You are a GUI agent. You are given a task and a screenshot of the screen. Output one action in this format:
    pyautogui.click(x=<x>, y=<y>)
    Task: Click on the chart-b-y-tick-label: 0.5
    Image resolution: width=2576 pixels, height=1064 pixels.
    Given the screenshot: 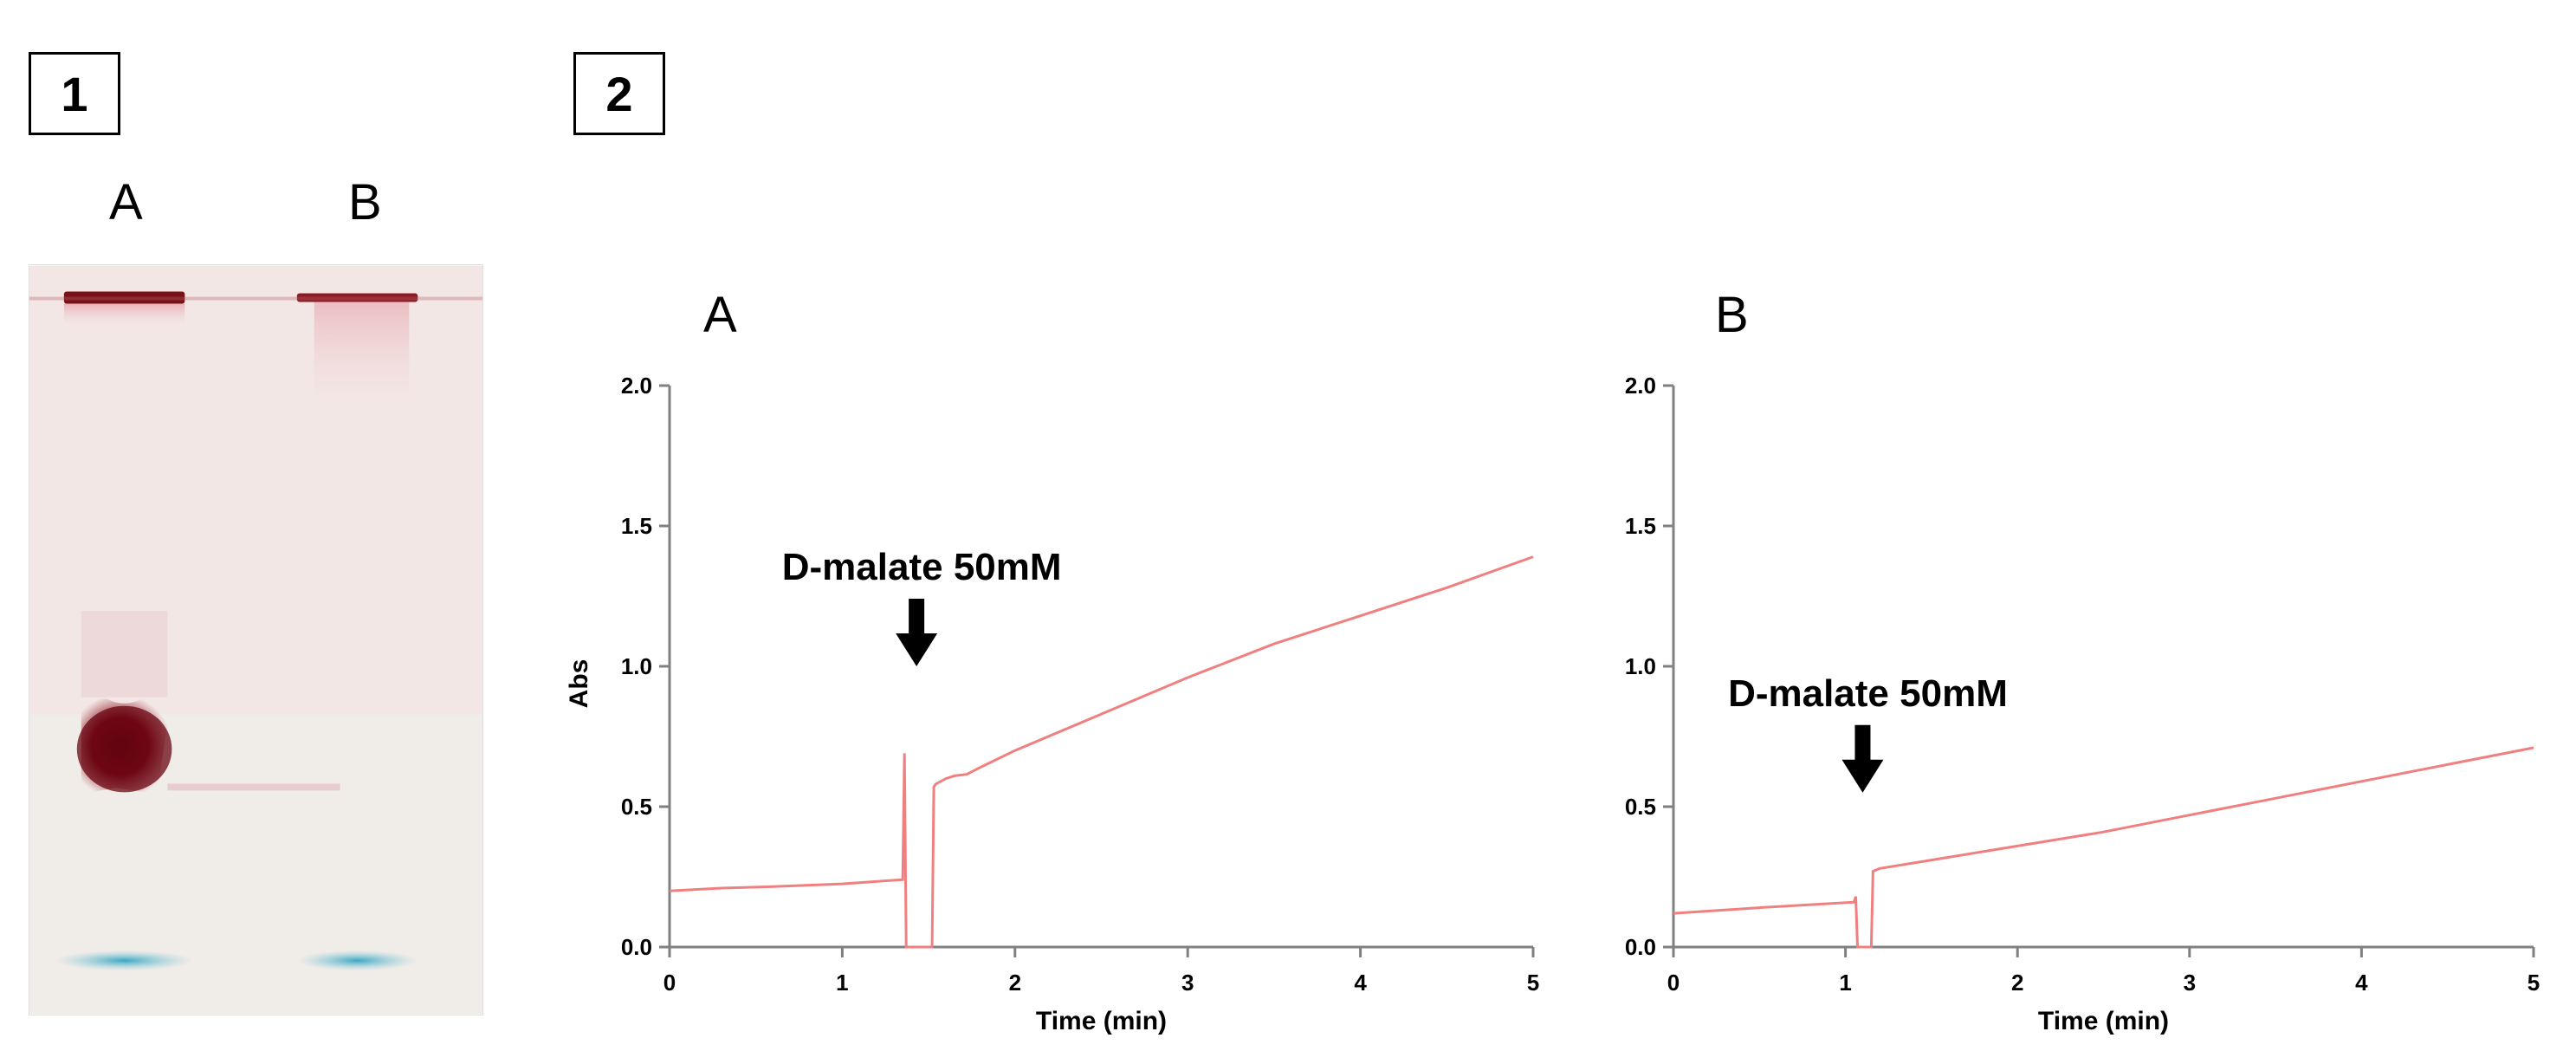 What is the action you would take?
    pyautogui.click(x=1640, y=807)
    